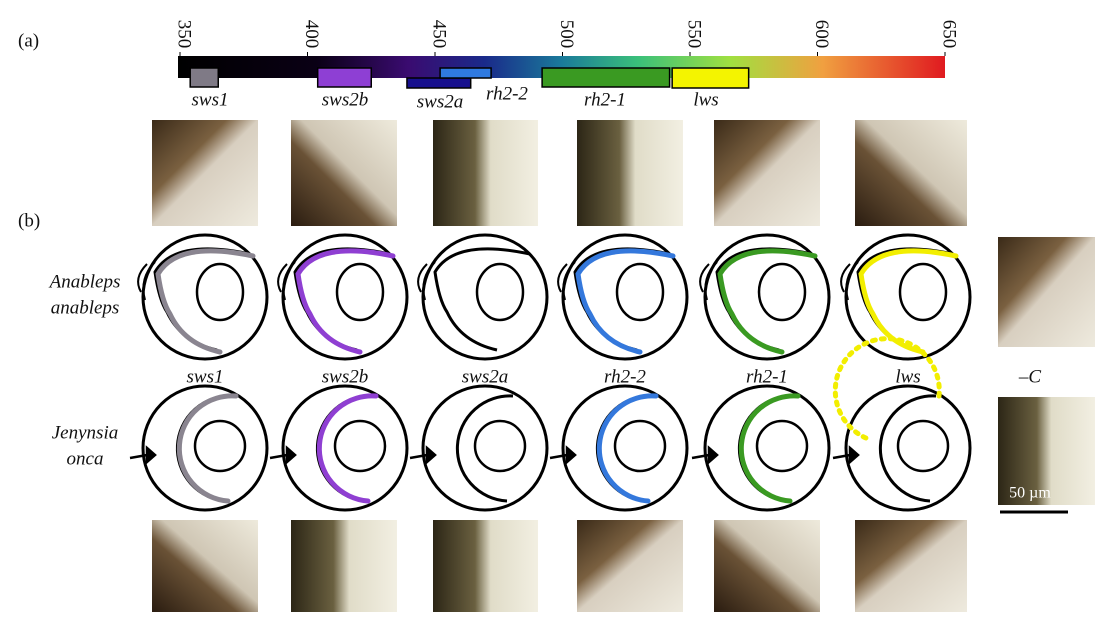 This screenshot has height=625, width=1099. What do you see at coordinates (767, 376) in the screenshot?
I see `column-label: rh2-1` at bounding box center [767, 376].